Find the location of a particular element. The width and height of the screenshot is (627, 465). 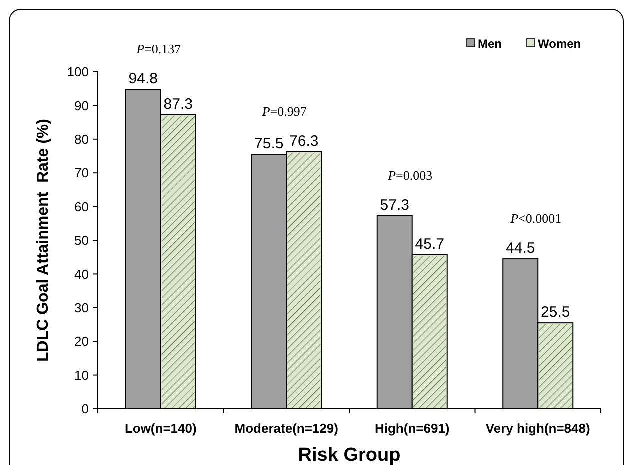

y-tick-label: 50 is located at coordinates (81, 240).